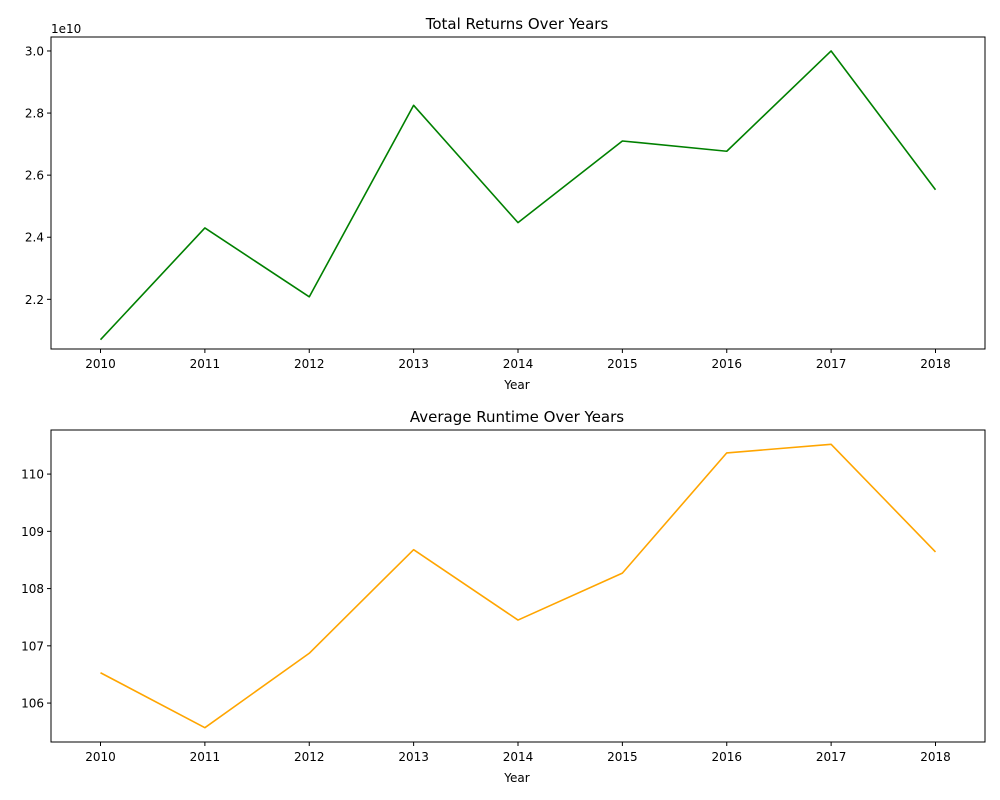 Image resolution: width=1000 pixels, height=800 pixels. What do you see at coordinates (34, 300) in the screenshot?
I see `y-tick-label: 2.2` at bounding box center [34, 300].